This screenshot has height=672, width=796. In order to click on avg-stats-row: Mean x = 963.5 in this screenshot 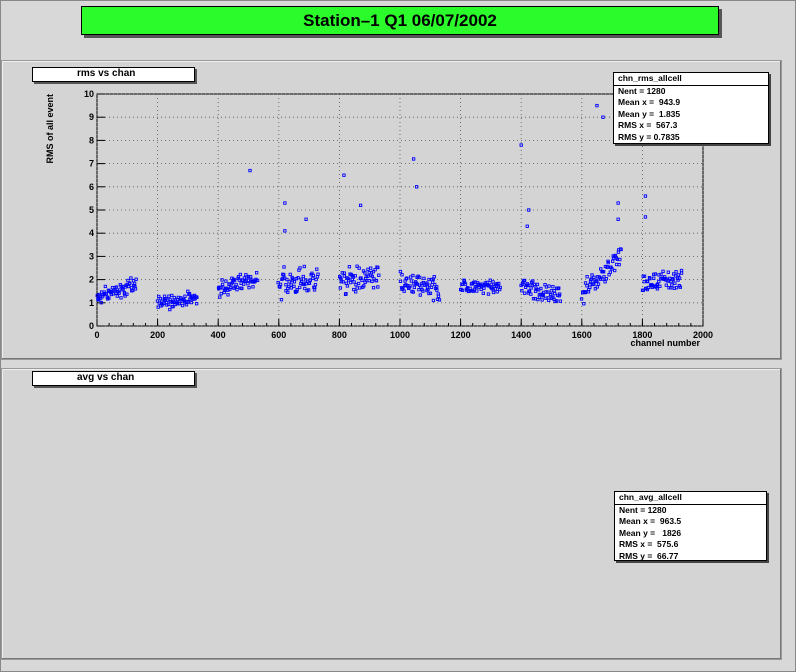, I will do `click(650, 521)`.